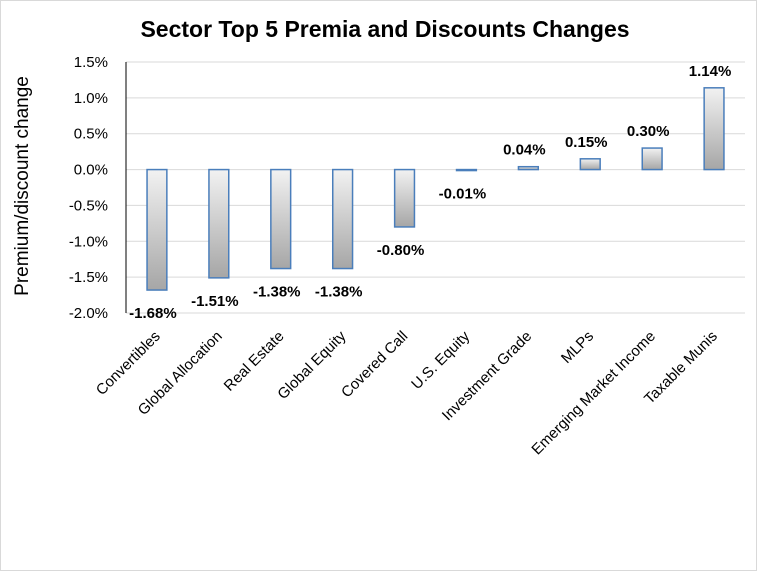 This screenshot has height=571, width=757. What do you see at coordinates (88, 313) in the screenshot?
I see `y-tick-label: -2.0%` at bounding box center [88, 313].